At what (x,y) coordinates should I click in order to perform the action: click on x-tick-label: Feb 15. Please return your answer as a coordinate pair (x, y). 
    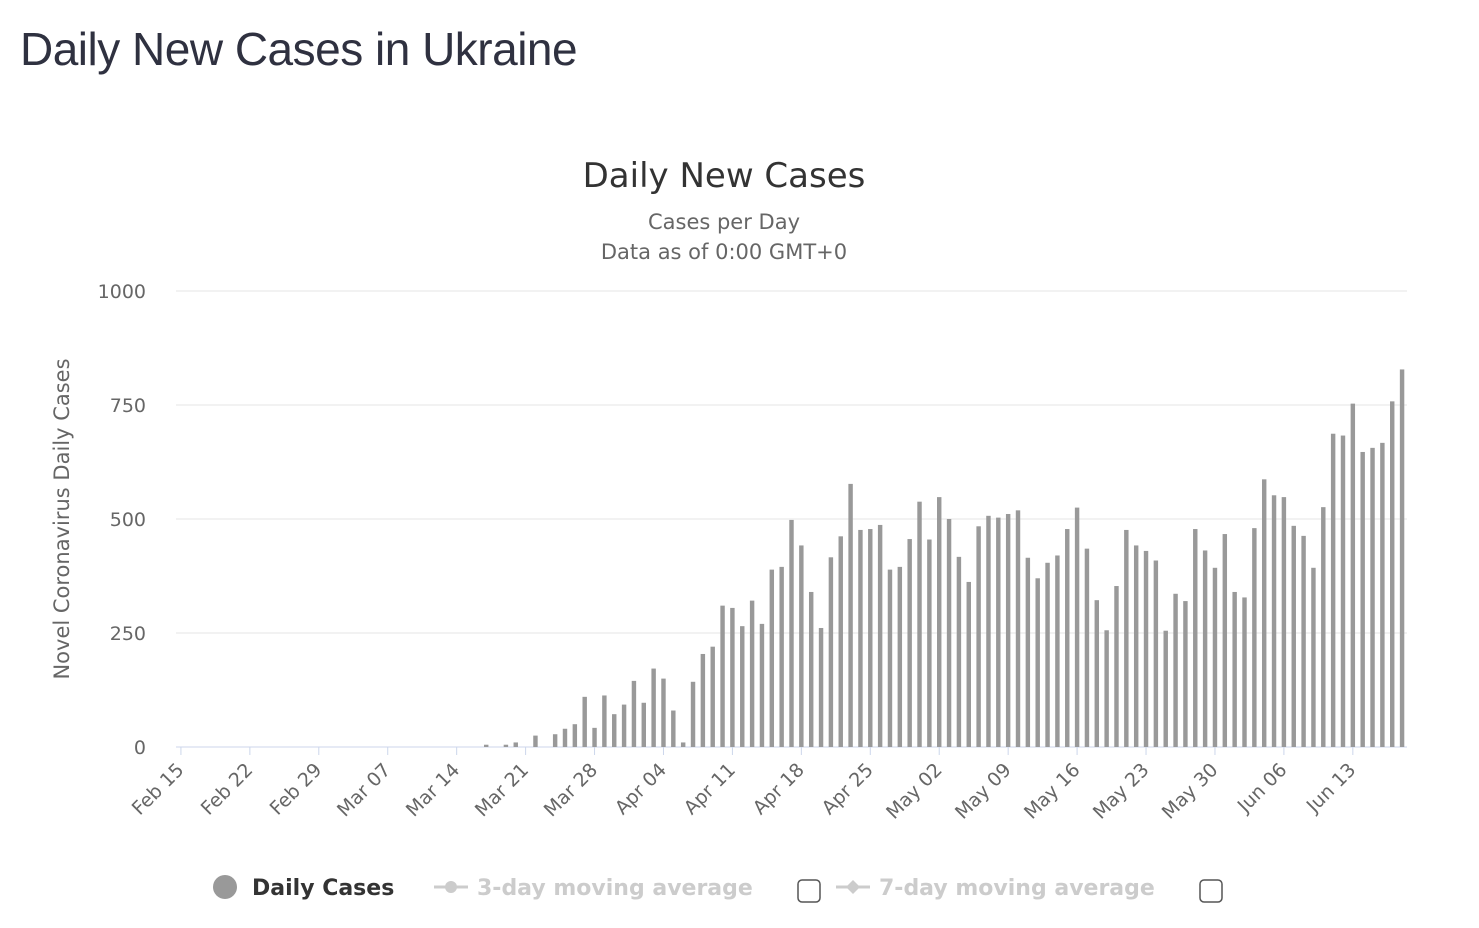
    Looking at the image, I should click on (158, 789).